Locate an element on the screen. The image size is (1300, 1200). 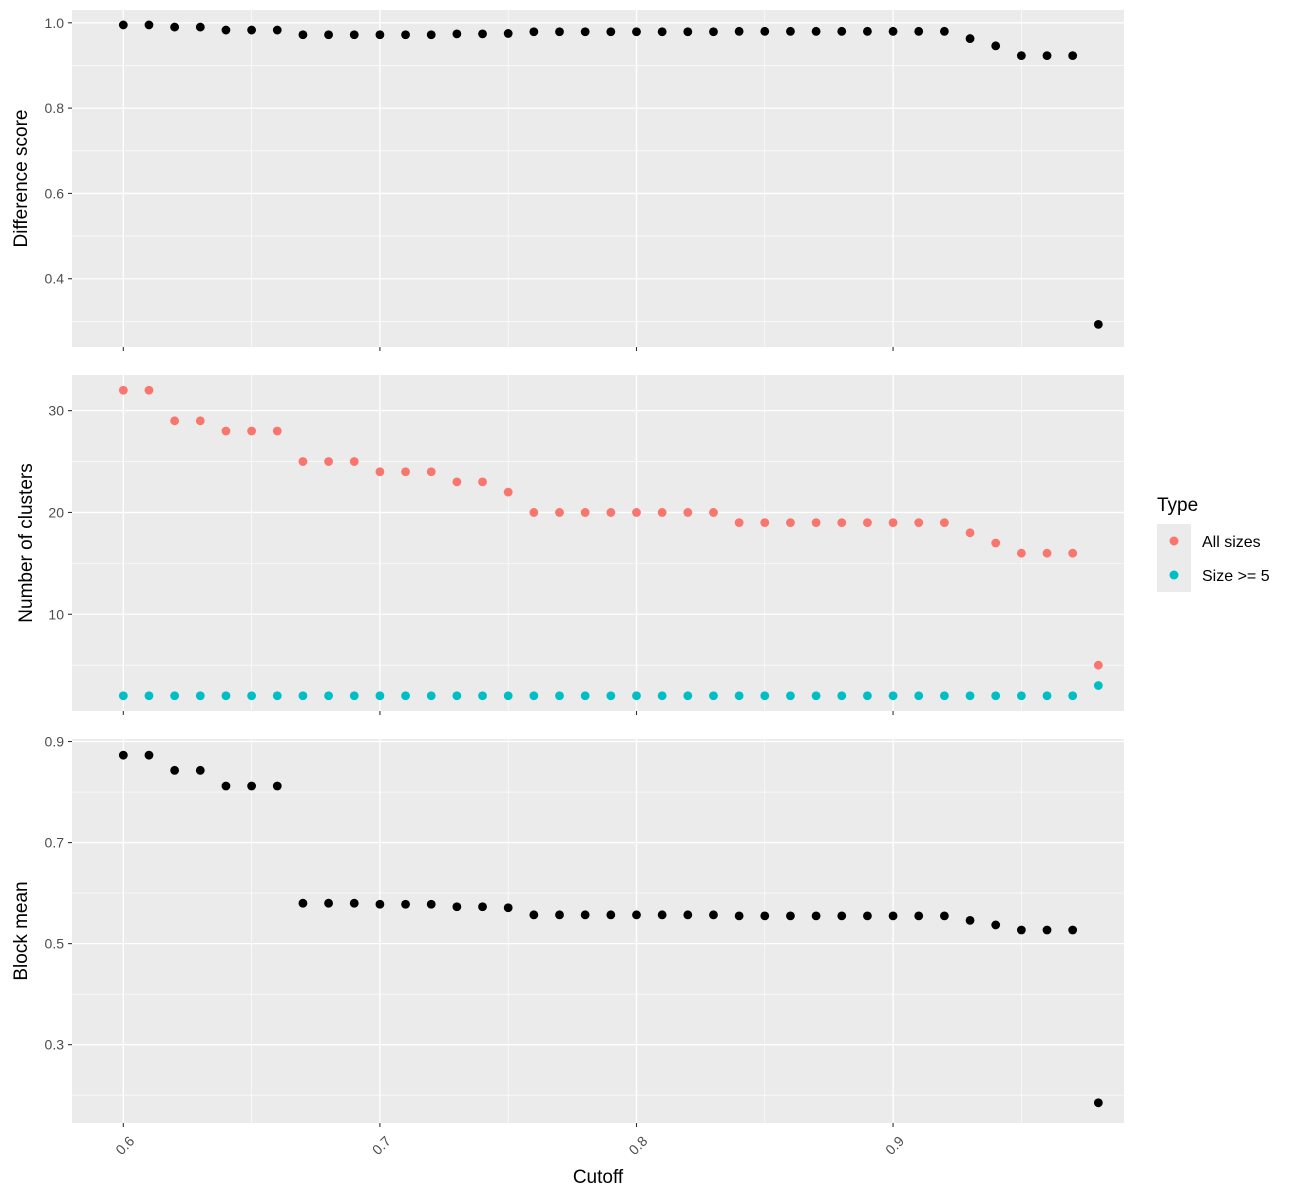
y-tick-label: 0.5 is located at coordinates (55, 944).